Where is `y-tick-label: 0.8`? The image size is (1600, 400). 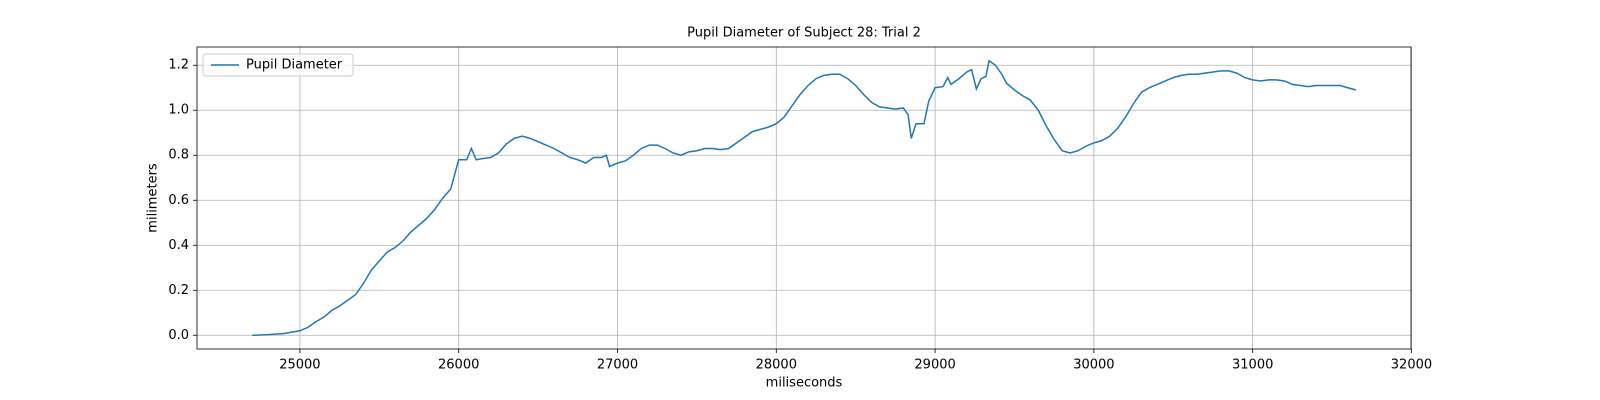
y-tick-label: 0.8 is located at coordinates (178, 155).